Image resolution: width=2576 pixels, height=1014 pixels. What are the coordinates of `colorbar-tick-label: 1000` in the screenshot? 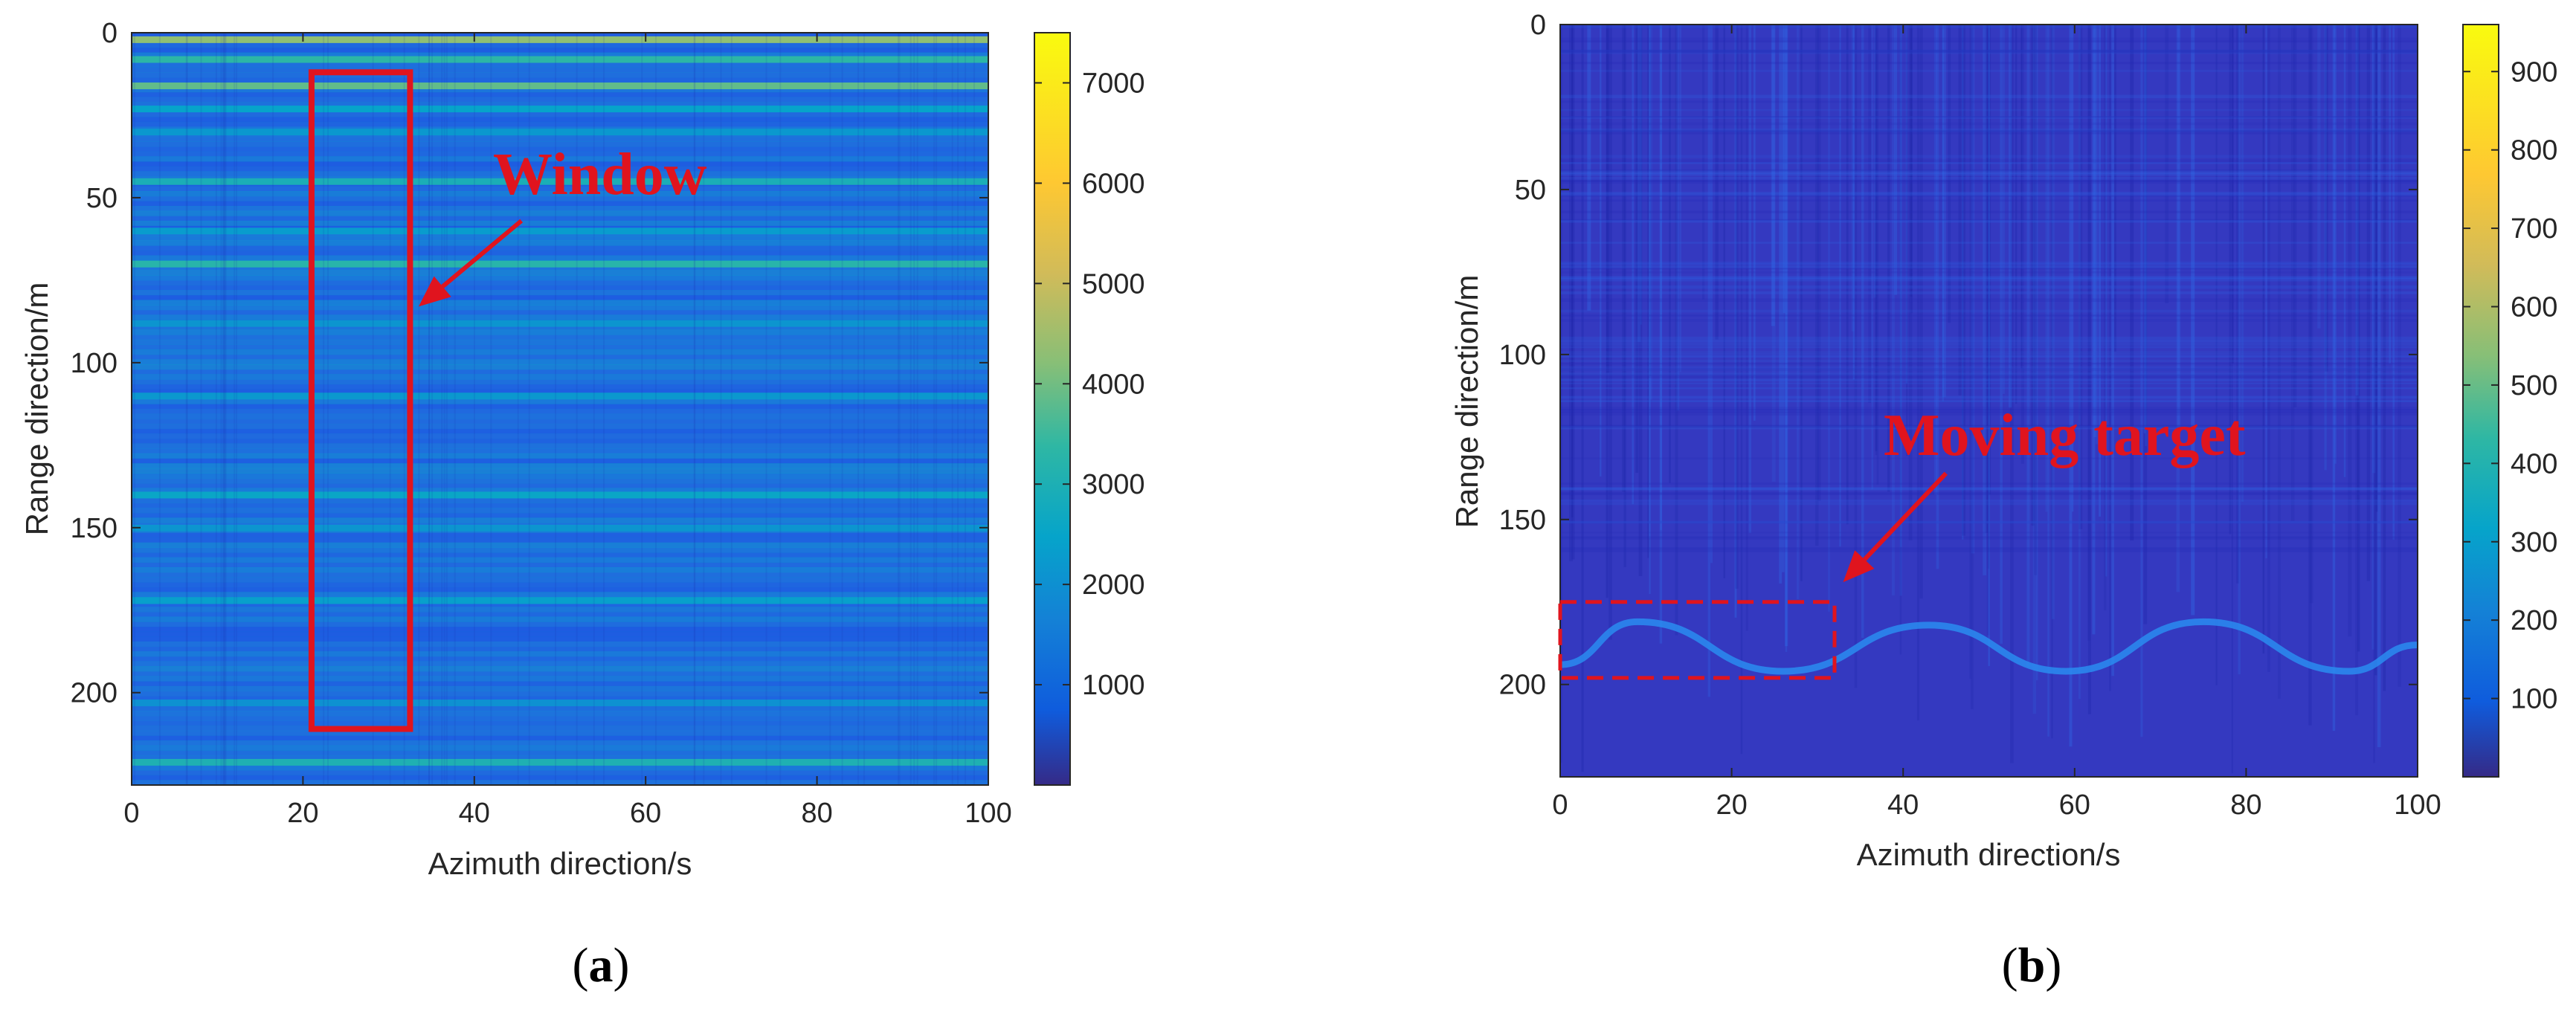 It's located at (1113, 685).